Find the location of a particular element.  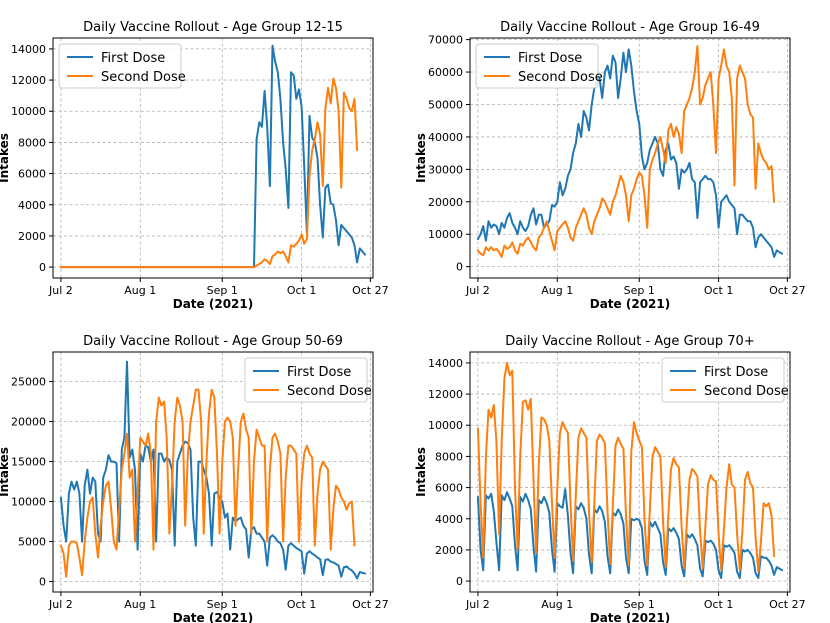

y-tick-label: 30000 is located at coordinates (445, 169).